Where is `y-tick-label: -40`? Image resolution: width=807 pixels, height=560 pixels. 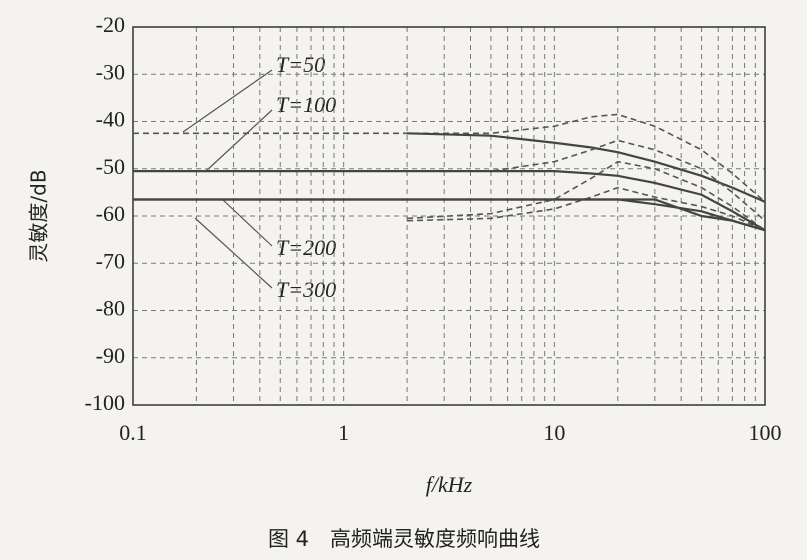 y-tick-label: -40 is located at coordinates (110, 119).